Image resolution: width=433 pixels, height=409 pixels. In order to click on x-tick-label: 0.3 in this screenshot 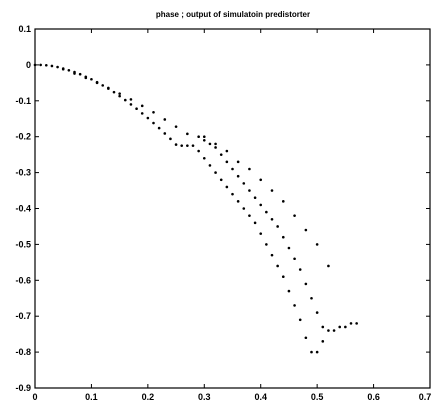, I will do `click(204, 397)`.